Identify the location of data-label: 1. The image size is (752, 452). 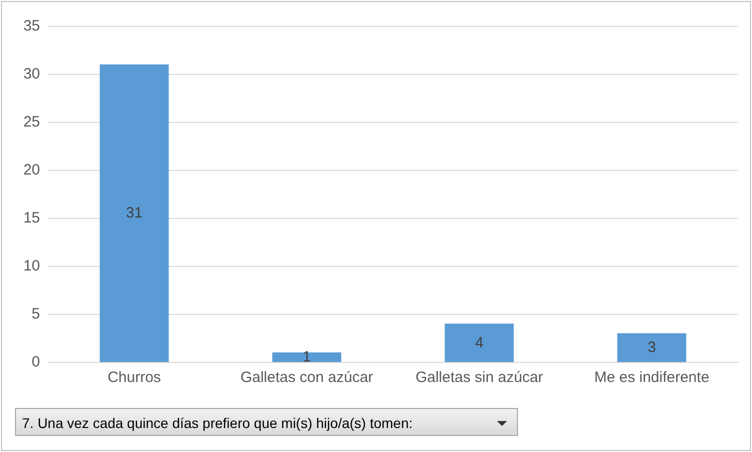
(306, 357).